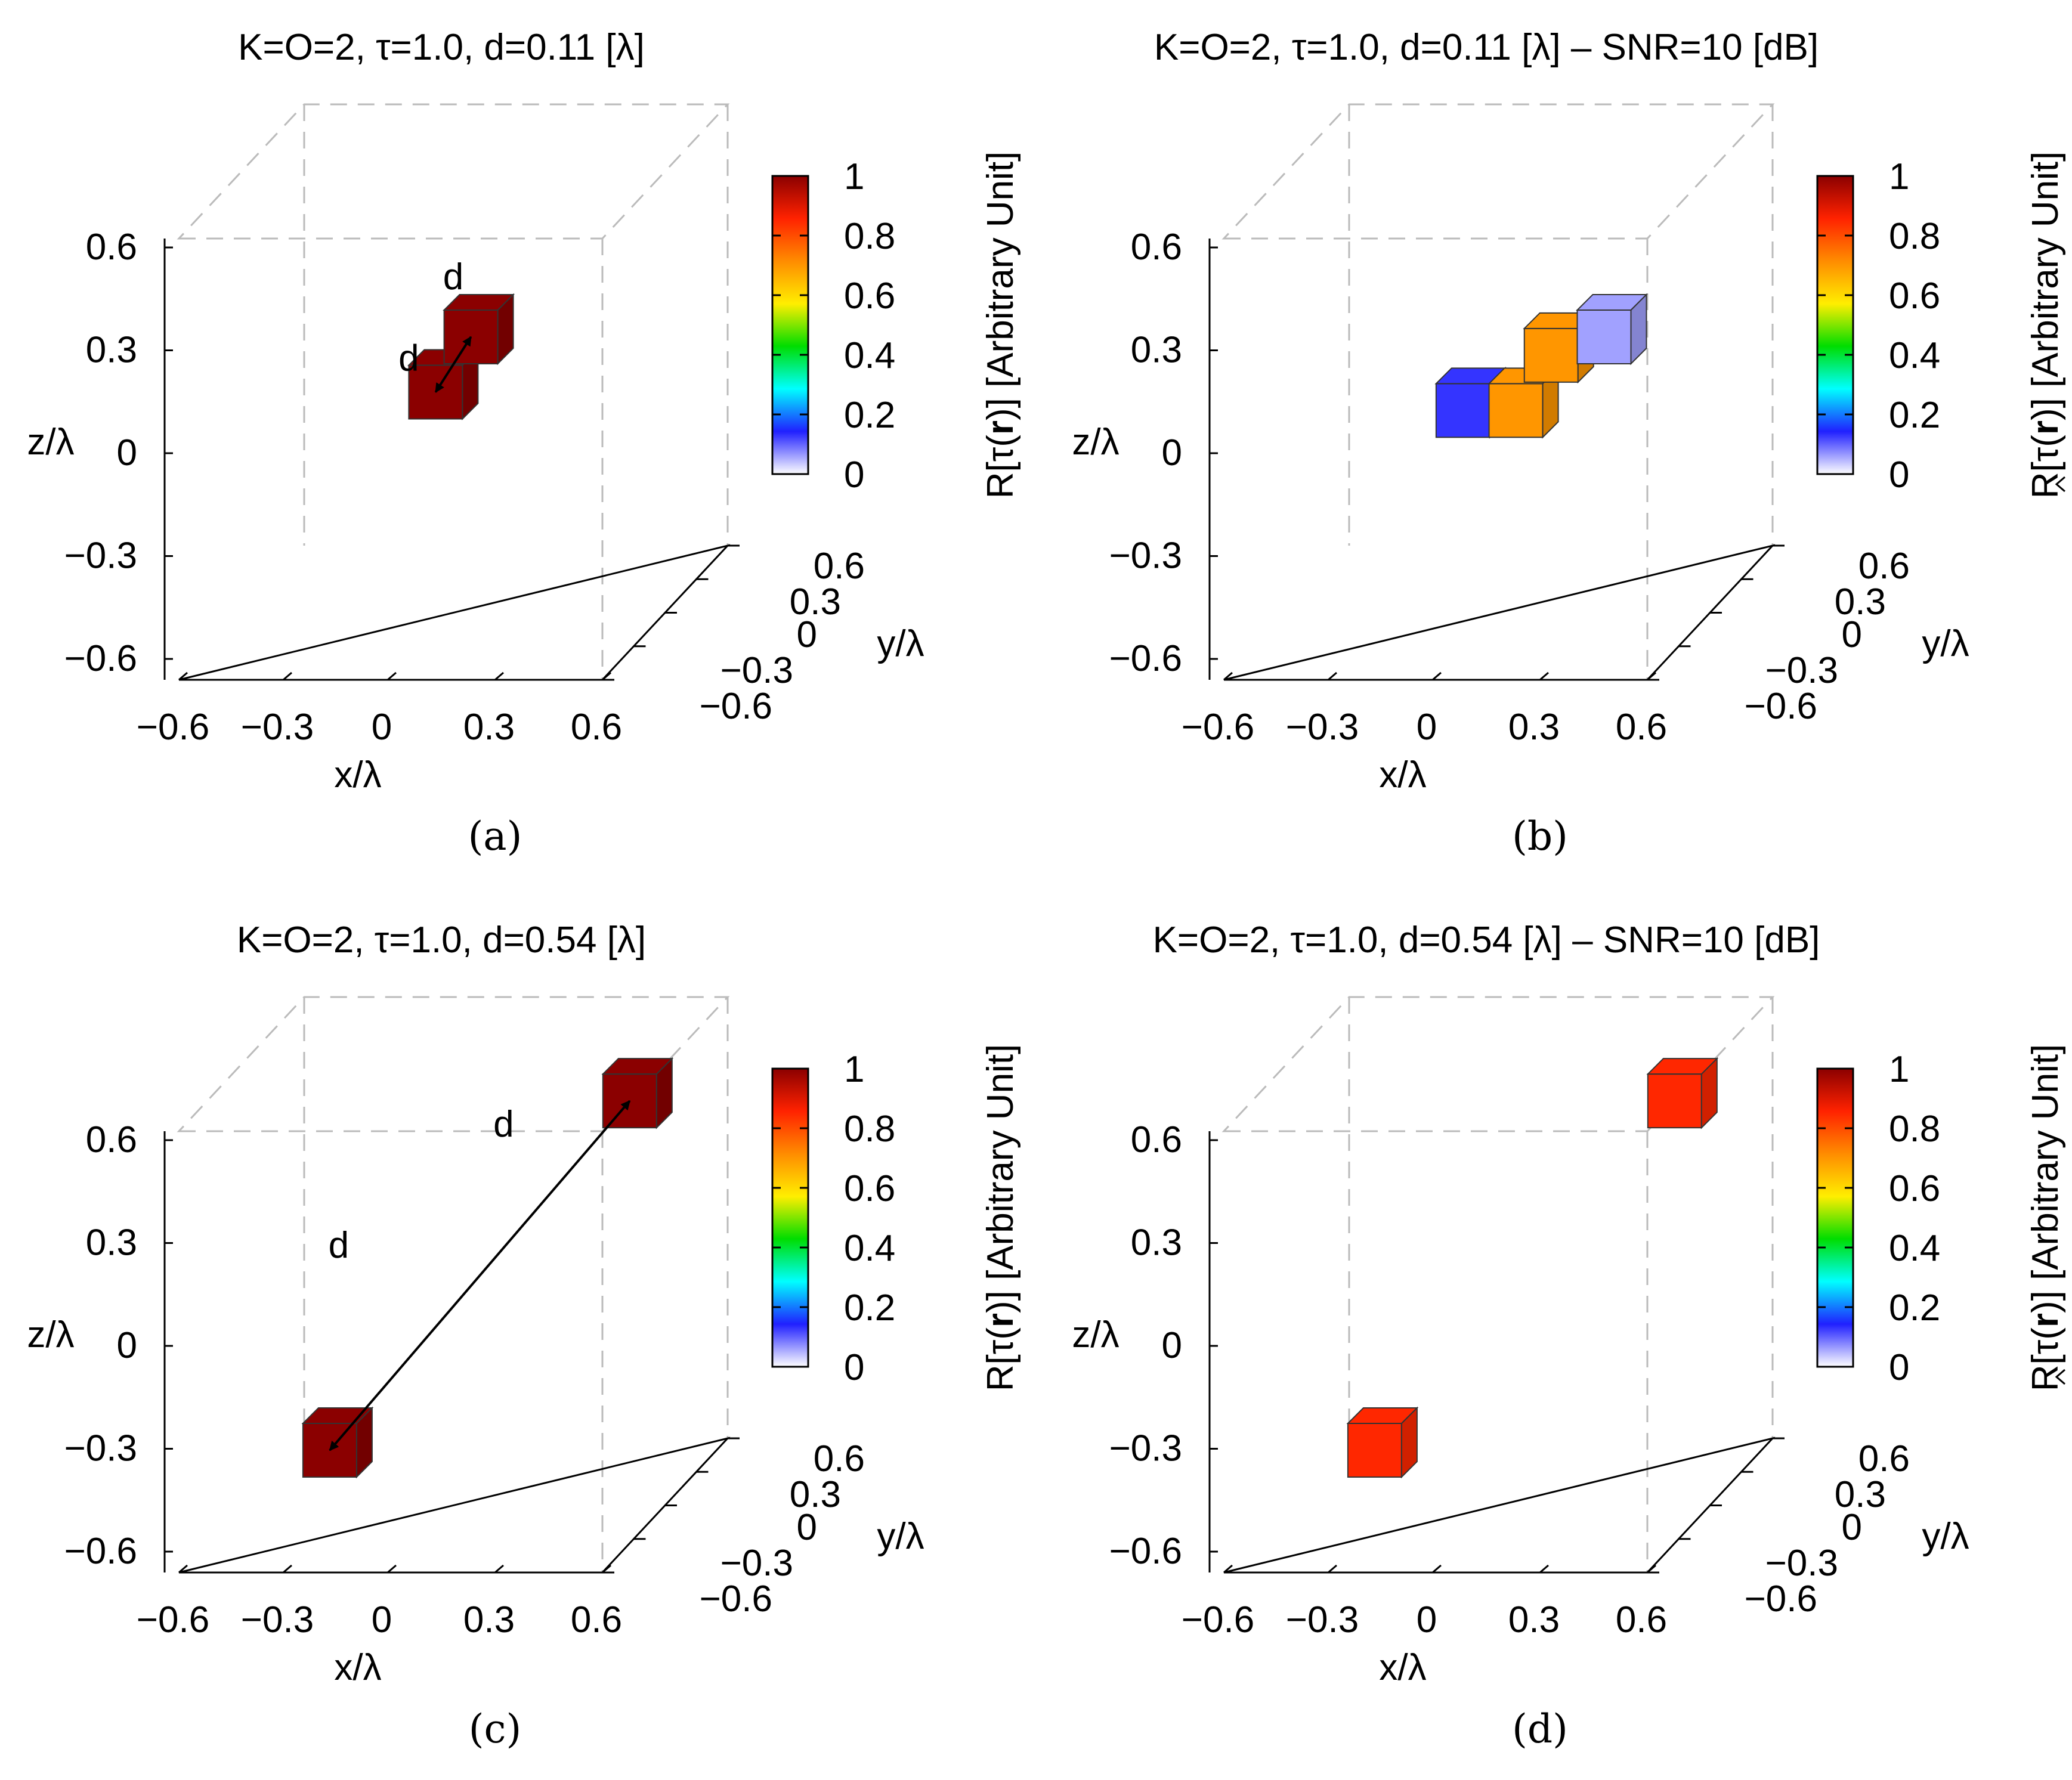 The width and height of the screenshot is (2072, 1780). I want to click on colorbar-label-part: )] [Arbitrary Unit], so click(1000, 1178).